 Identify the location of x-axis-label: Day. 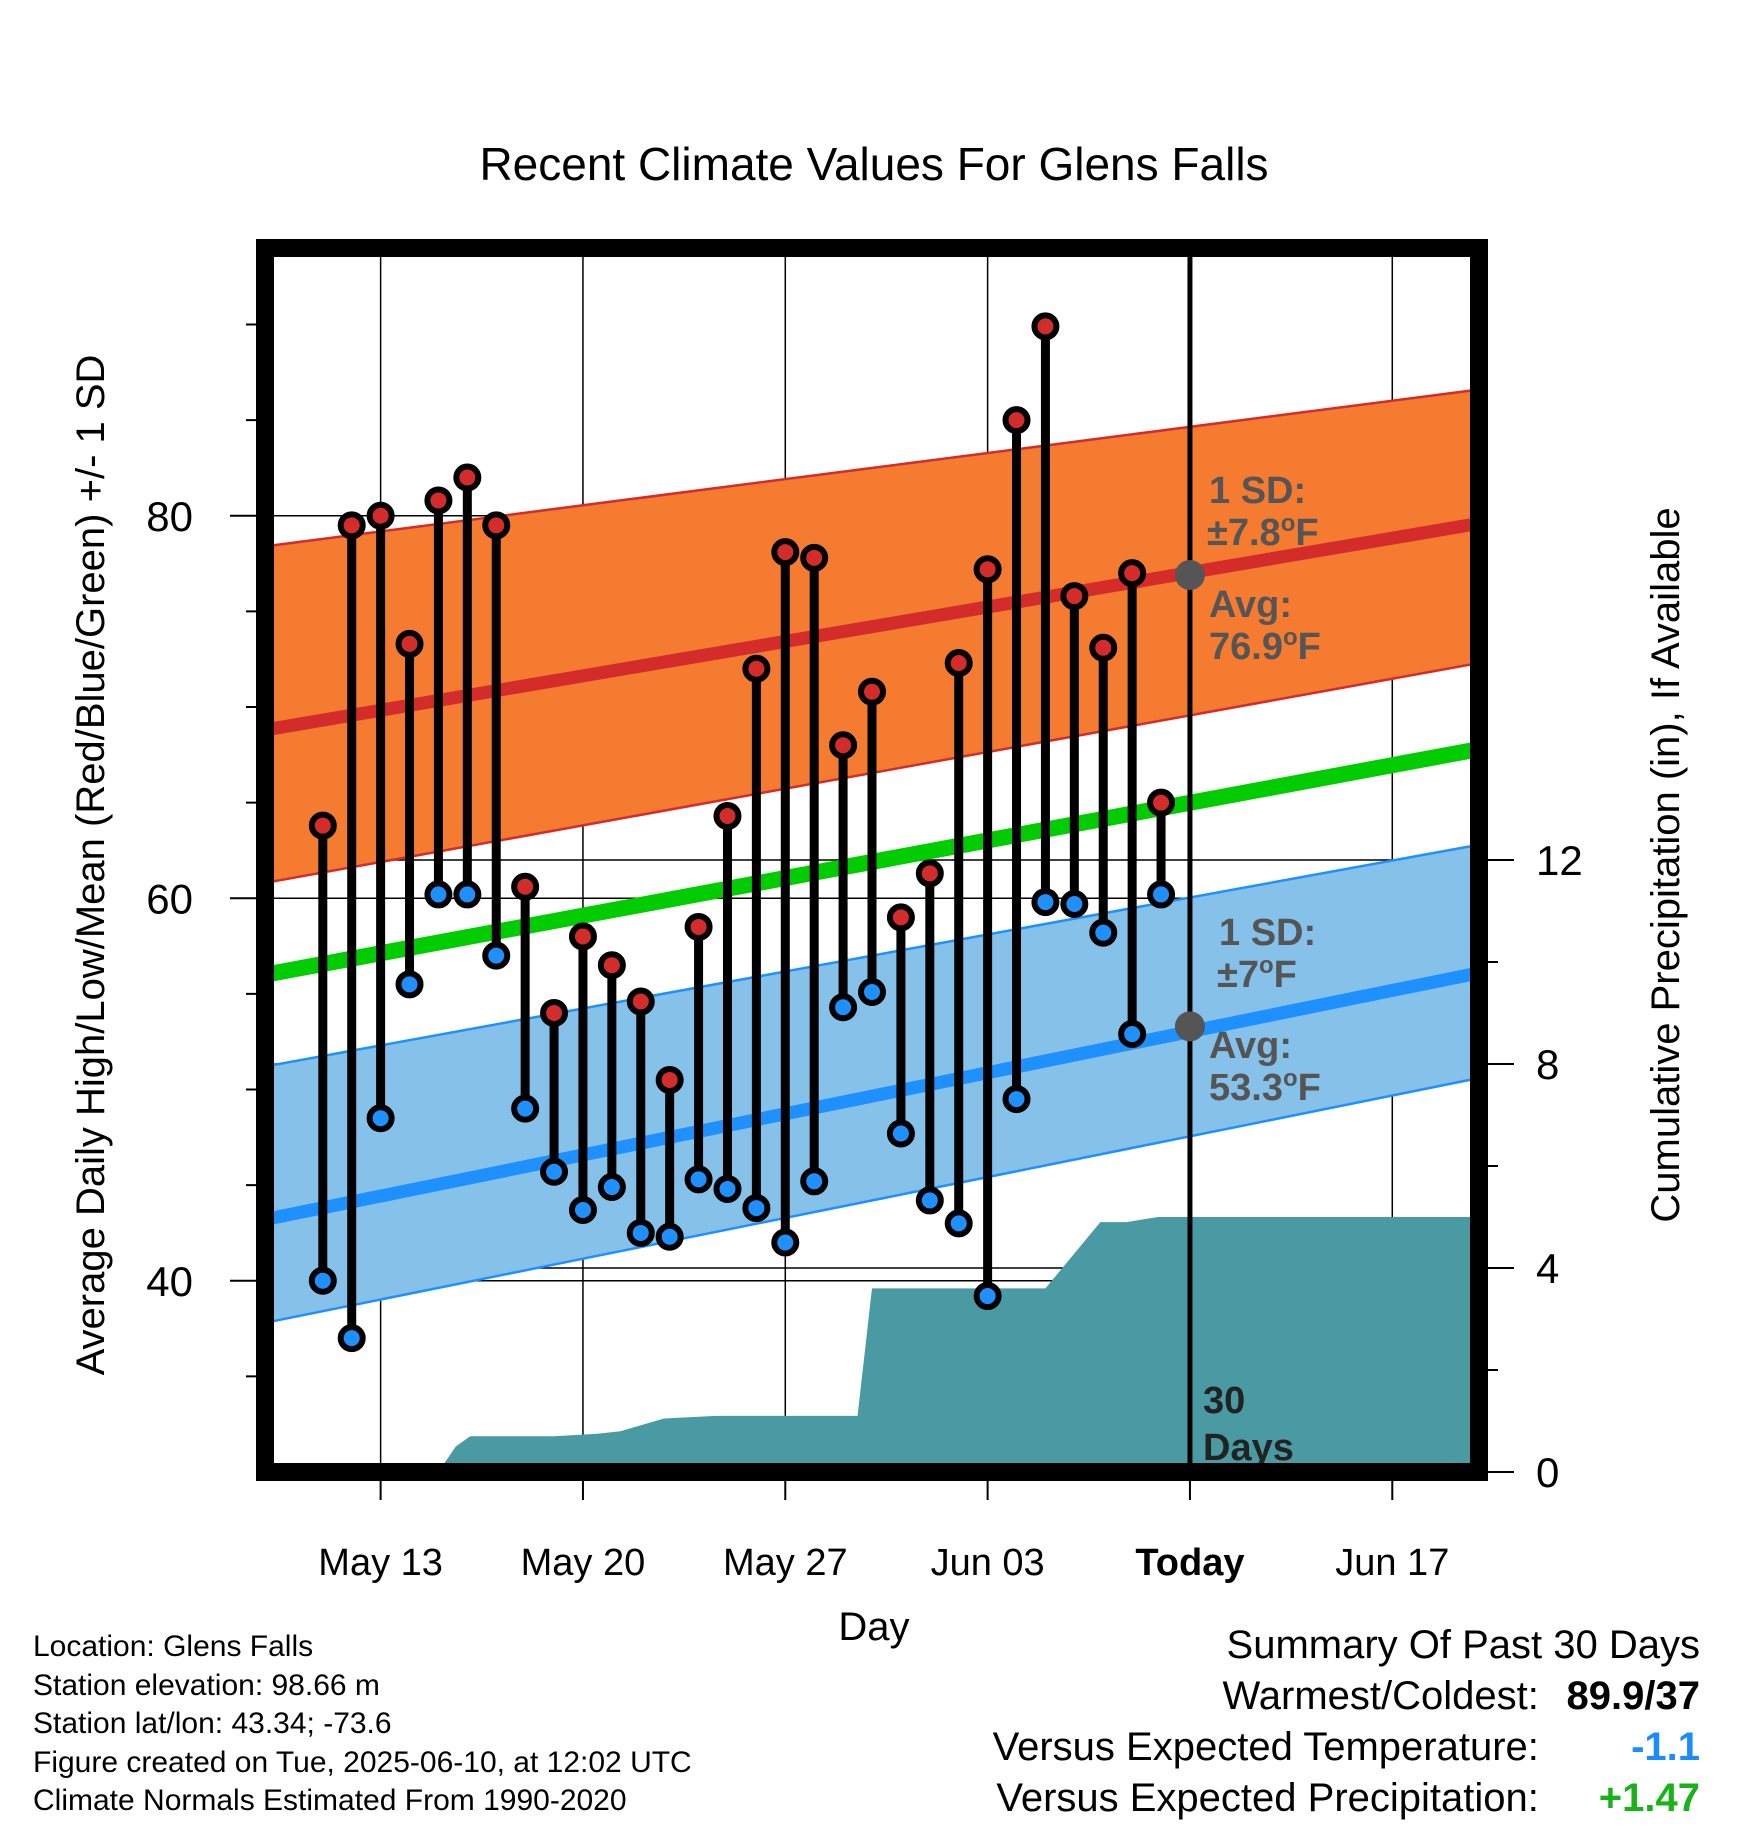
(873, 1627).